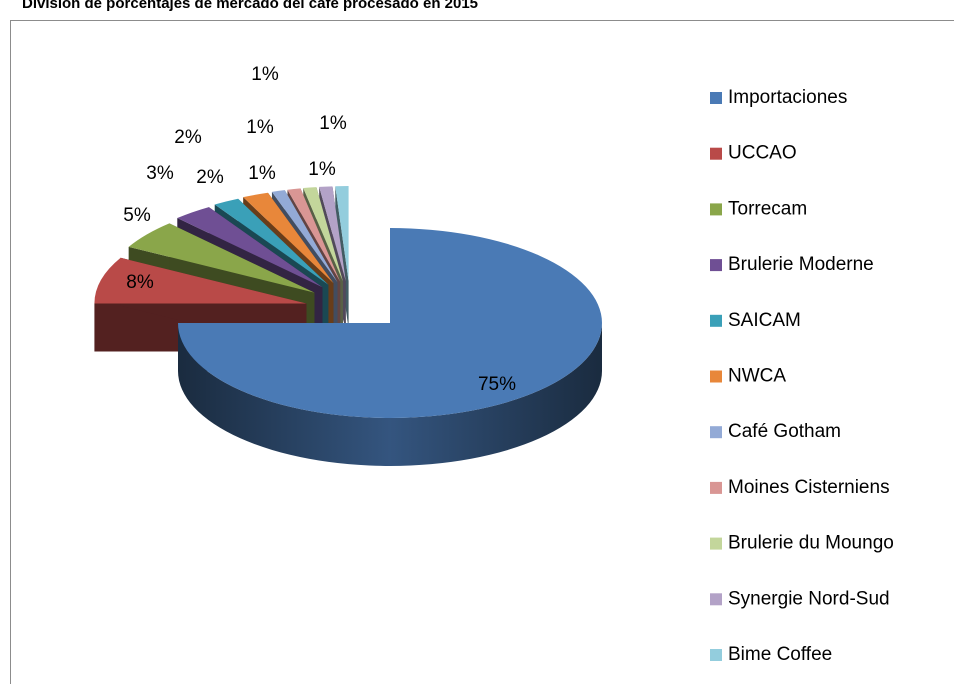 This screenshot has height=684, width=954. What do you see at coordinates (809, 598) in the screenshot?
I see `legend-label: Synergie Nord-Sud` at bounding box center [809, 598].